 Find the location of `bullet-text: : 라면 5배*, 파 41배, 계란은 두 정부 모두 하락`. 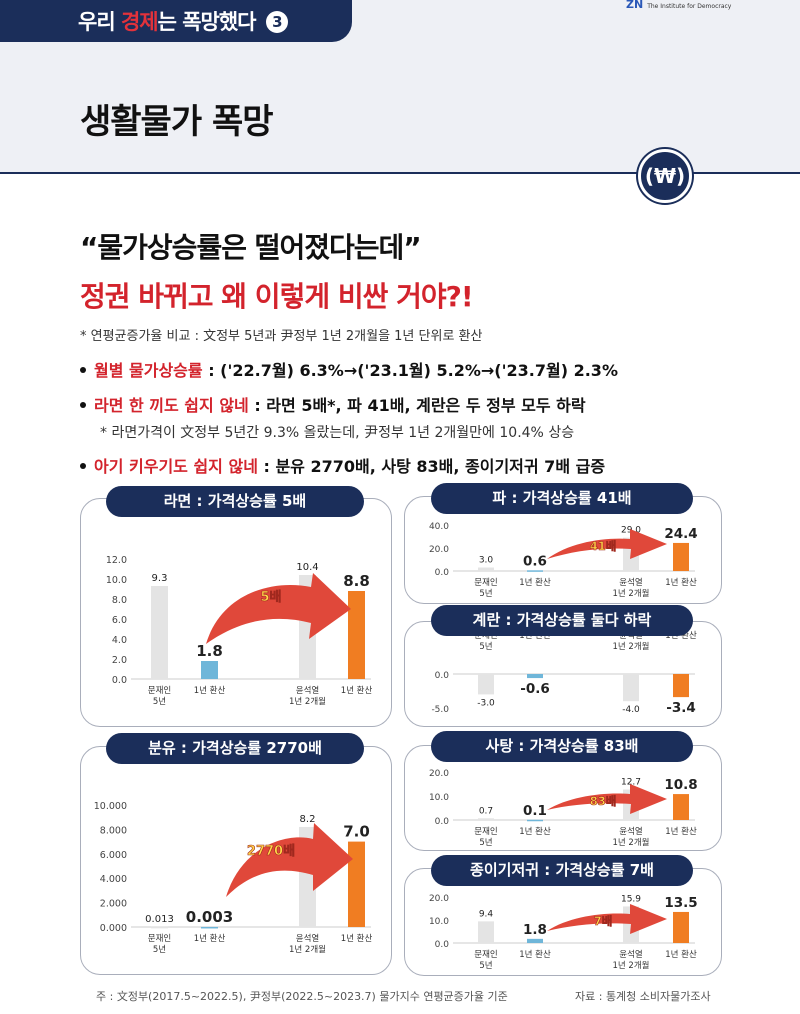

bullet-text: : 라면 5배*, 파 41배, 계란은 두 정부 모두 하락 is located at coordinates (417, 405).